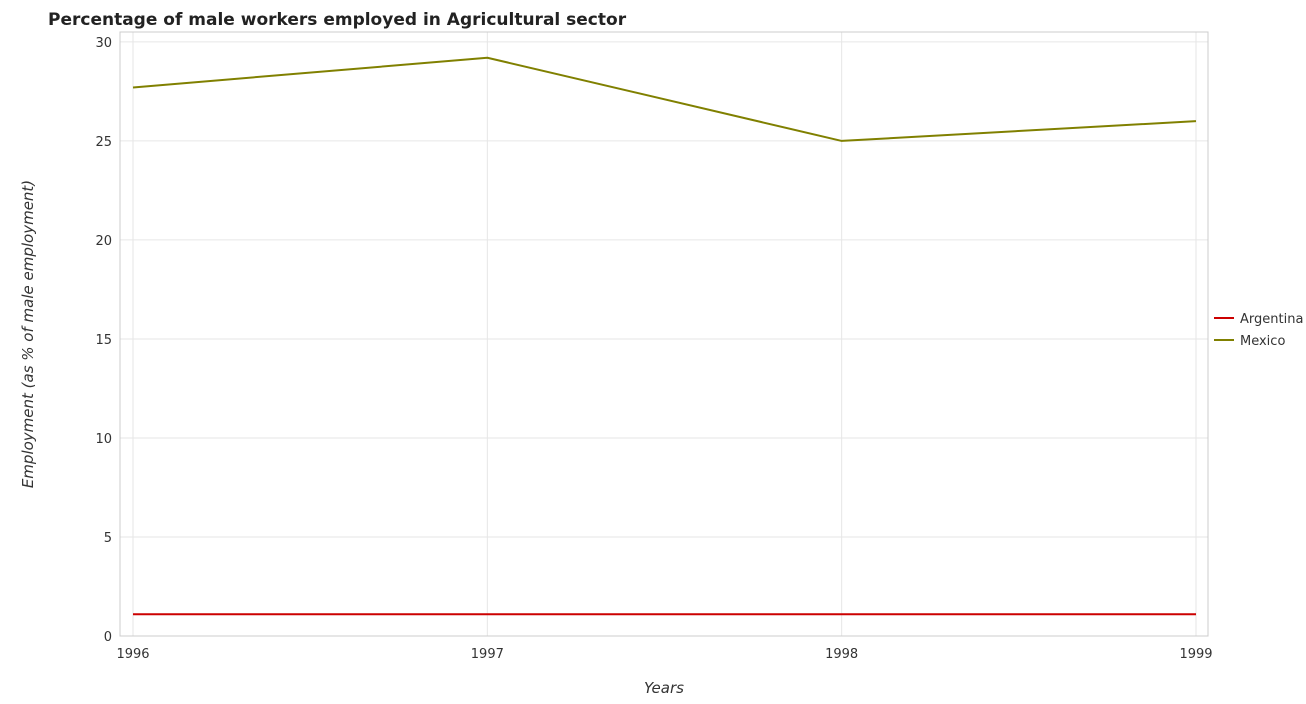 The image size is (1306, 704). I want to click on y-tick-label: 15, so click(103, 340).